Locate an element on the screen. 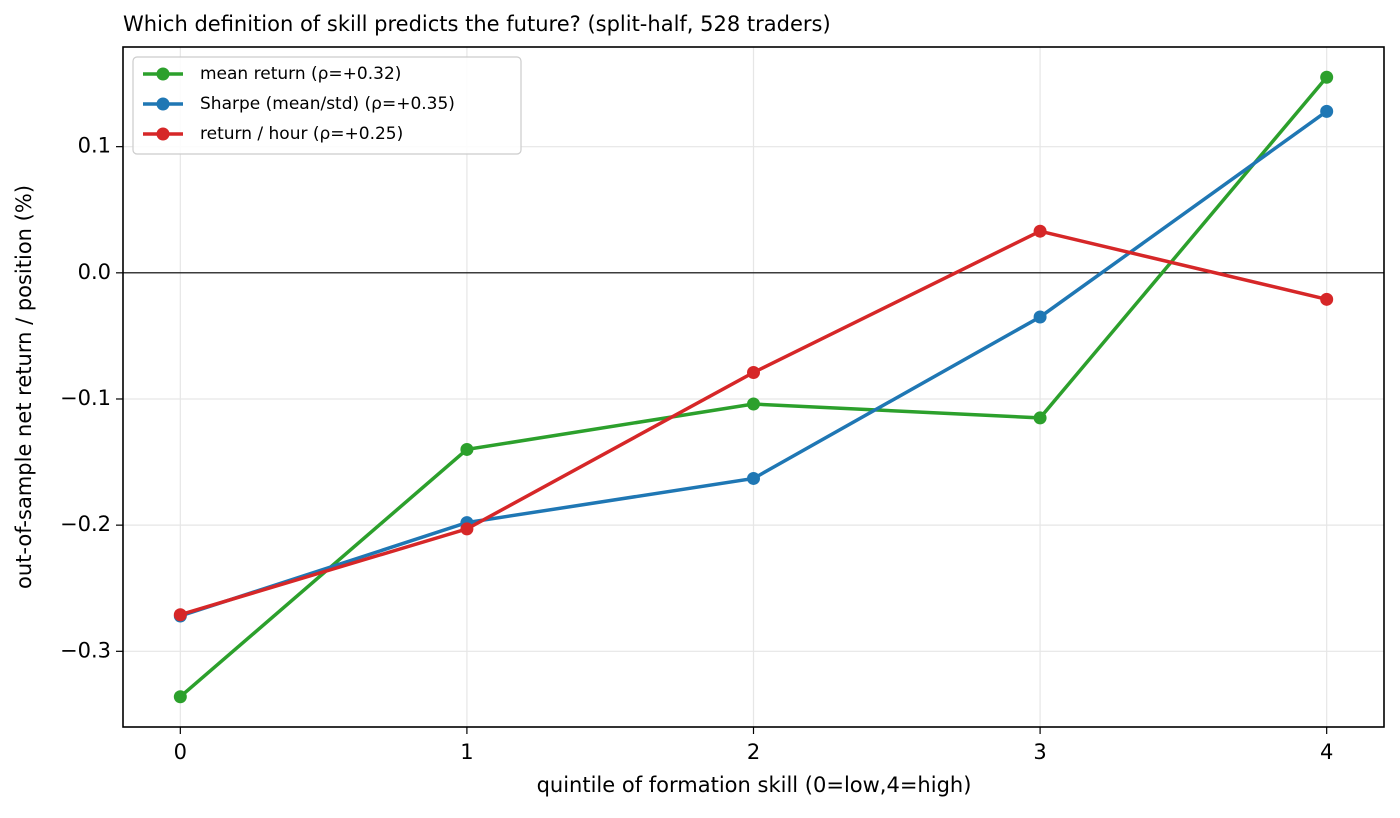 This screenshot has height=818, width=1400. legend-label: mean return (ρ=+0.32) is located at coordinates (300, 74).